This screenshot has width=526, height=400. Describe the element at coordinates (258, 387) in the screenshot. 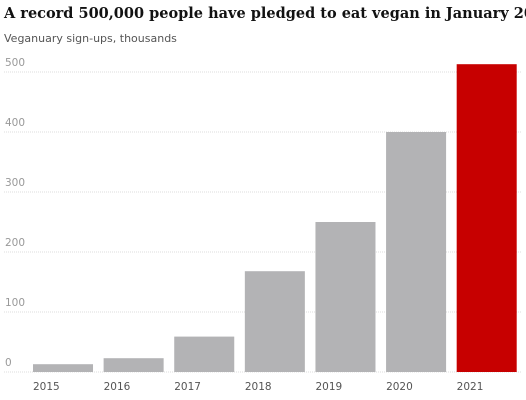

I see `x-tick-label: 2018` at that location.